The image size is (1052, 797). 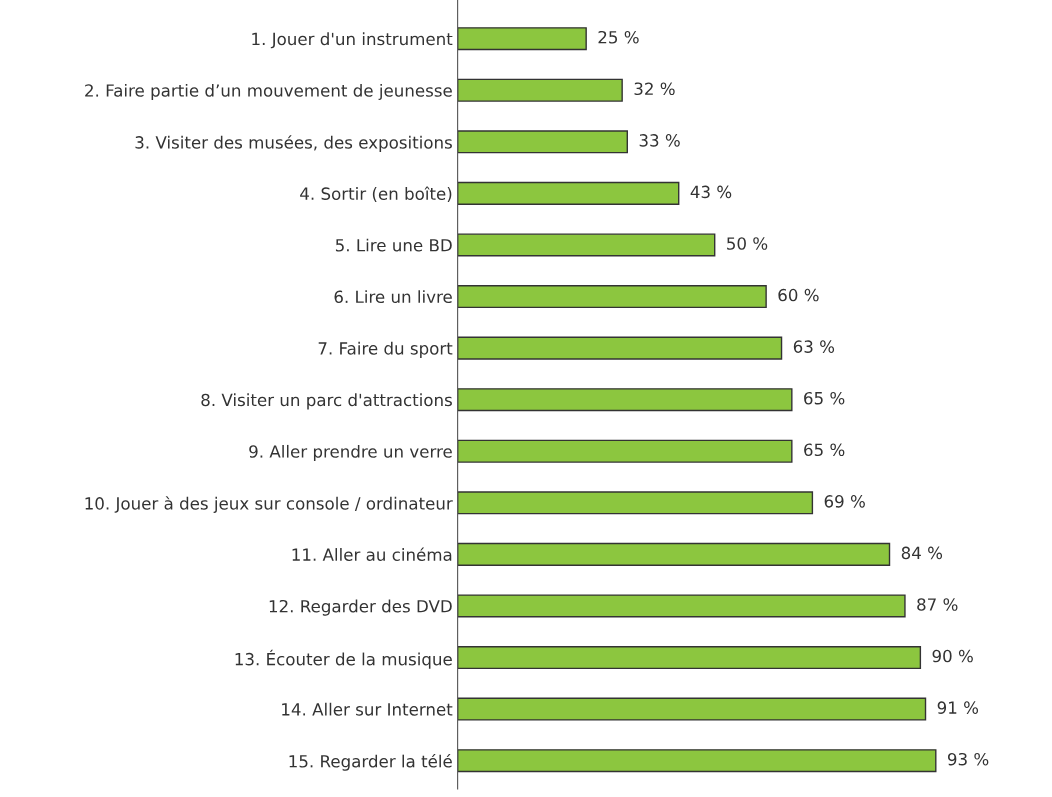 What do you see at coordinates (293, 143) in the screenshot?
I see `y-tick-label: 3. Visiter des musées, des expositions` at bounding box center [293, 143].